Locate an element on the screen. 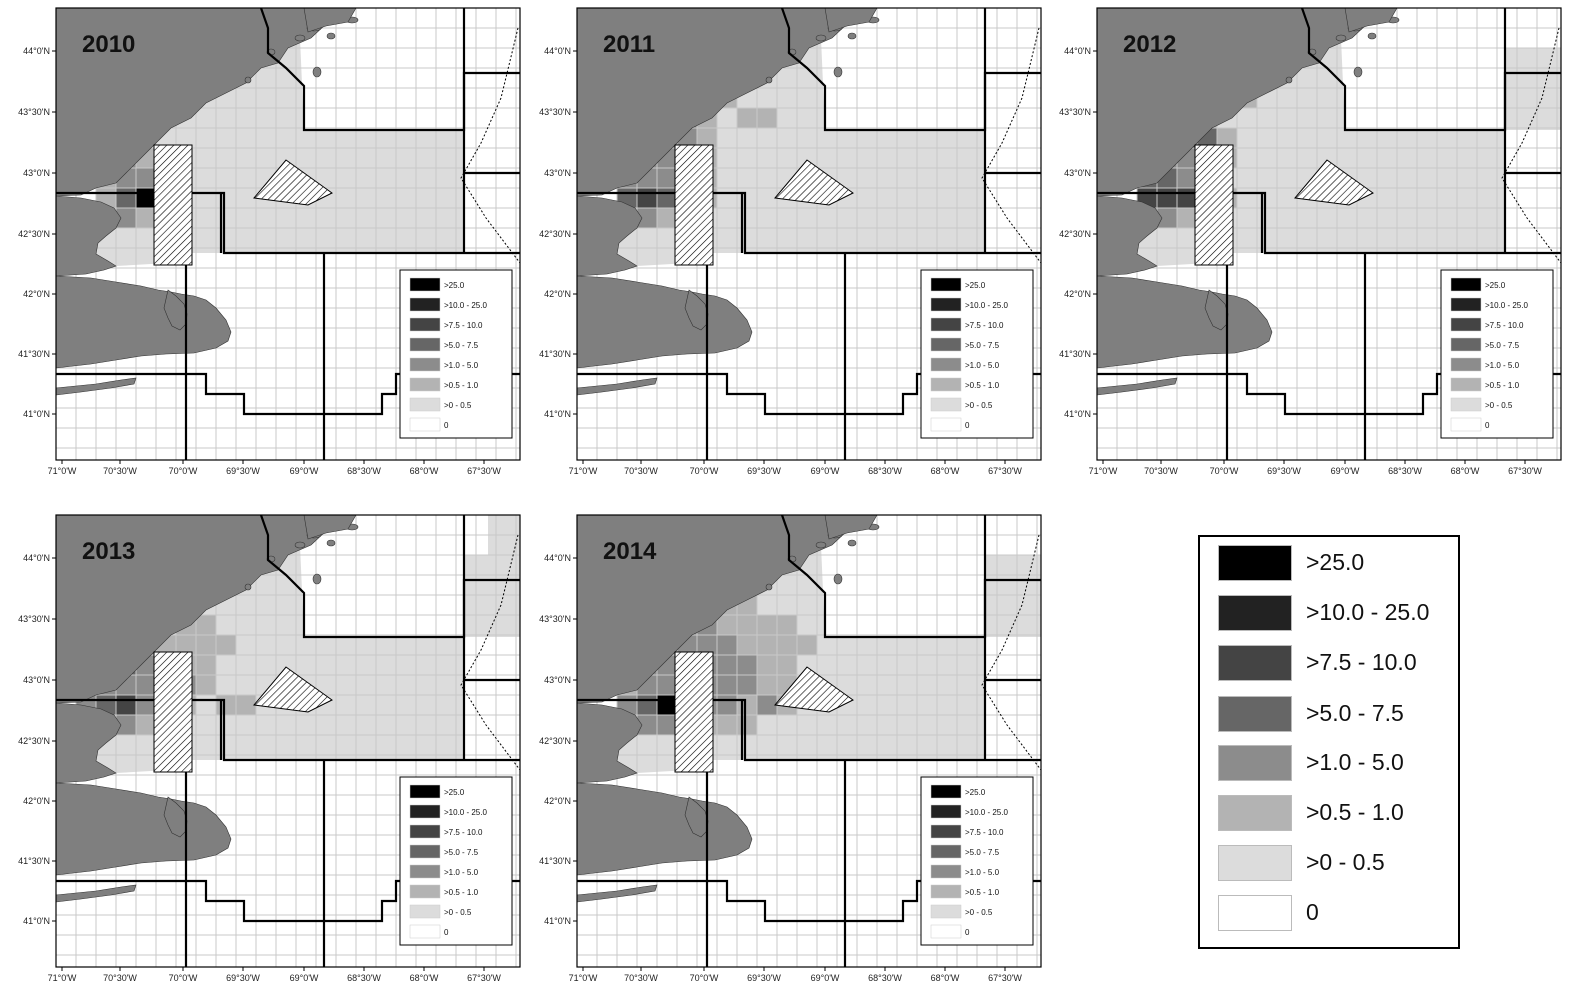  y-tick-label: 41°30'N is located at coordinates (34, 861).